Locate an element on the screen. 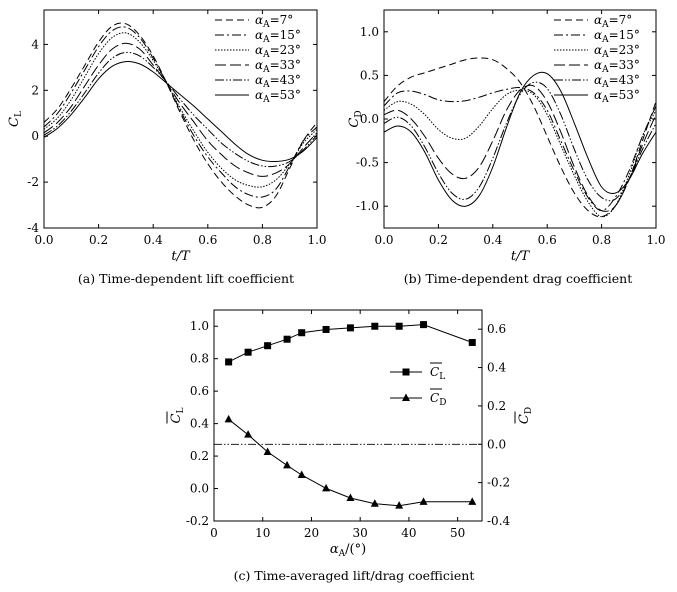  panel-a-legend-label-5: αA=53° is located at coordinates (278, 96).